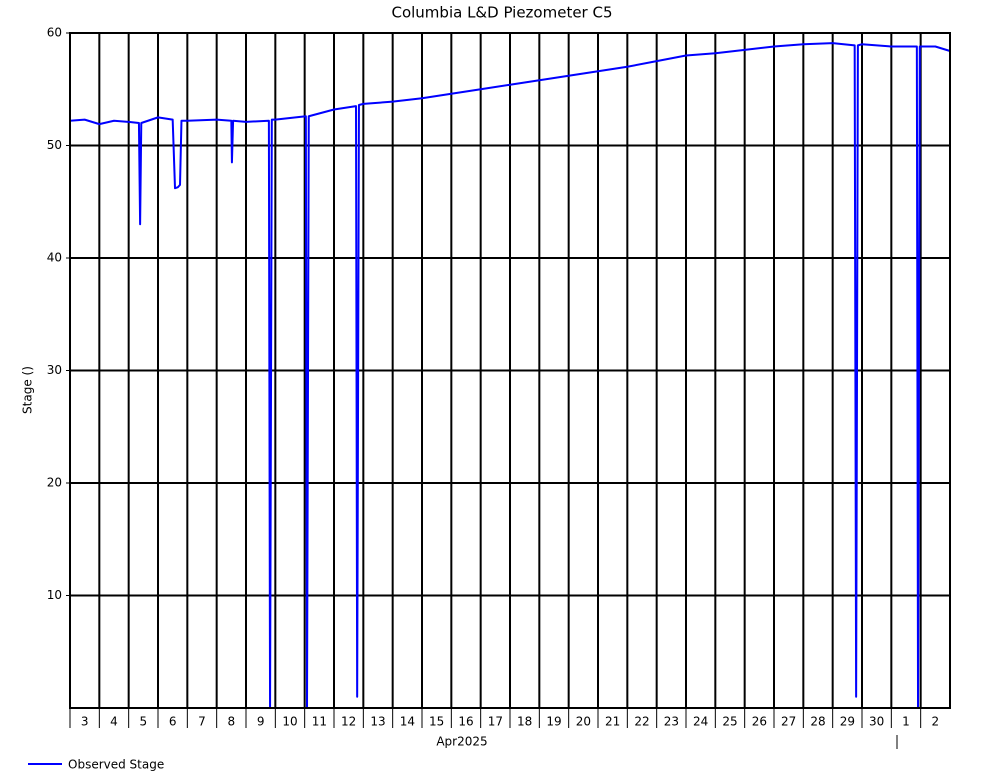 Image resolution: width=1001 pixels, height=780 pixels. I want to click on x-tick-label: 26, so click(759, 722).